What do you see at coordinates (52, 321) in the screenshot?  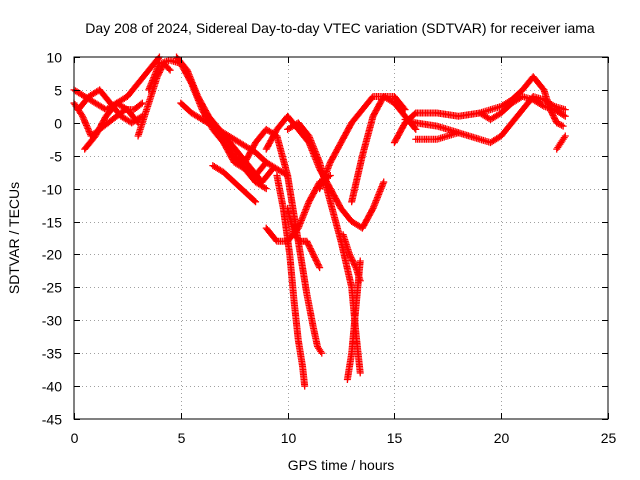 I see `y-tick-label: -30` at bounding box center [52, 321].